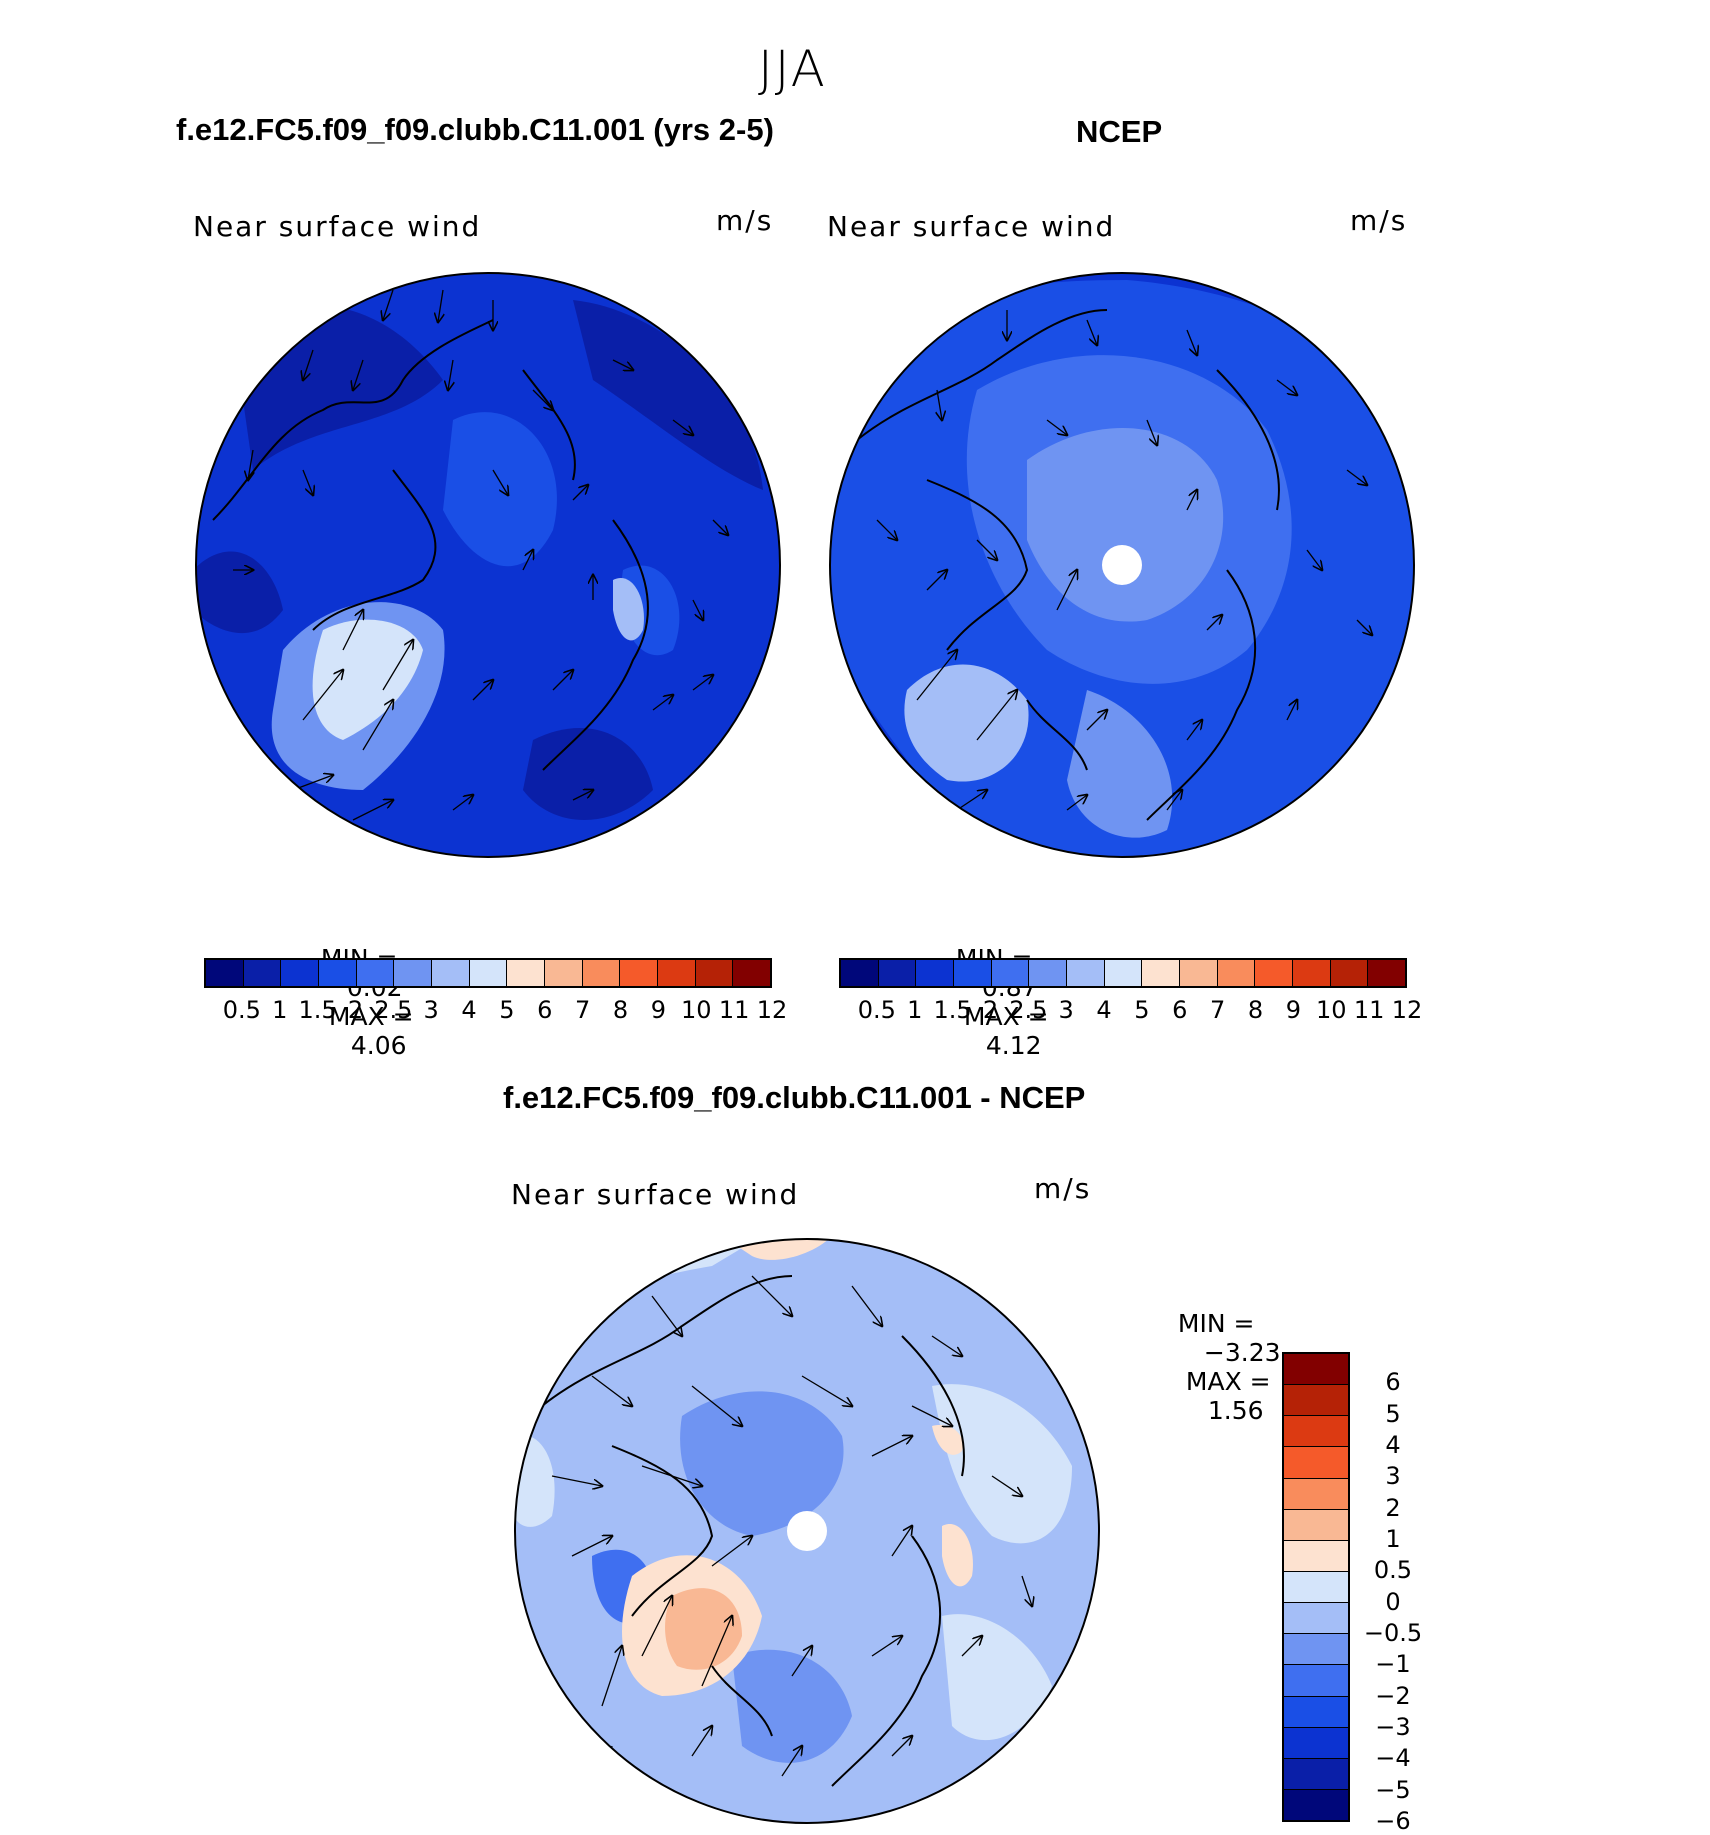 This screenshot has height=1835, width=1710. Describe the element at coordinates (1124, 560) in the screenshot. I see `ncep-wind-vectors` at that location.